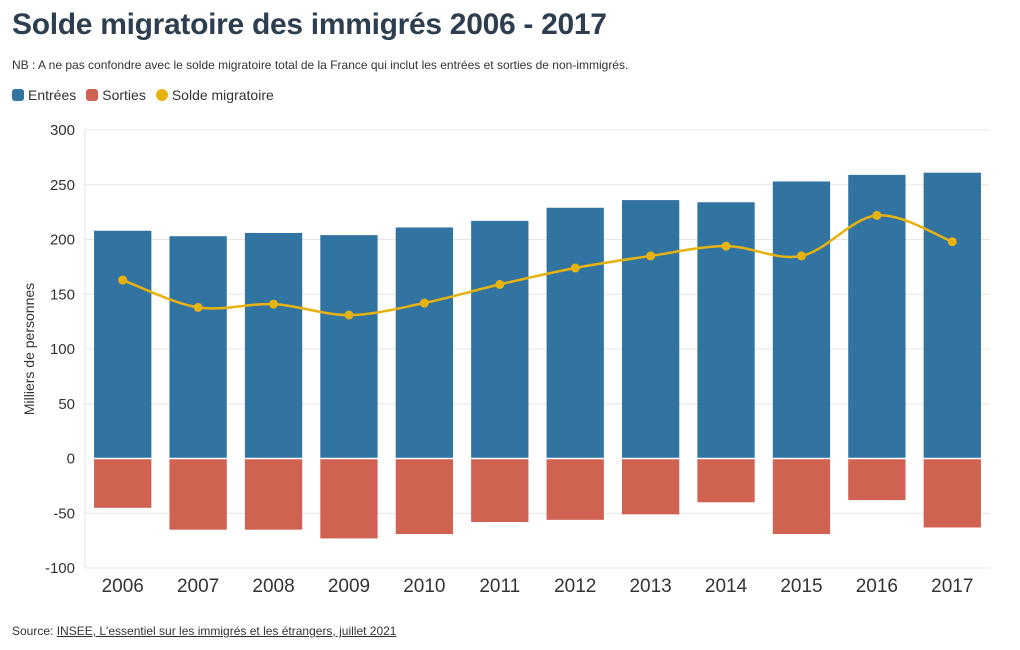 This screenshot has height=650, width=1020. What do you see at coordinates (198, 586) in the screenshot?
I see `x-tick-label: 2007` at bounding box center [198, 586].